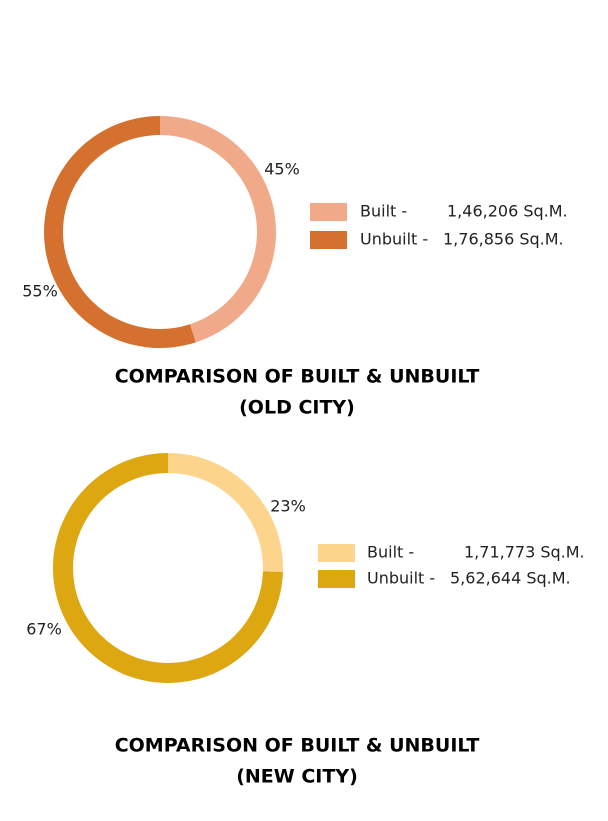 The width and height of the screenshot is (608, 821). Describe the element at coordinates (507, 211) in the screenshot. I see `legend-value: 1,46,206 Sq.M.` at that location.